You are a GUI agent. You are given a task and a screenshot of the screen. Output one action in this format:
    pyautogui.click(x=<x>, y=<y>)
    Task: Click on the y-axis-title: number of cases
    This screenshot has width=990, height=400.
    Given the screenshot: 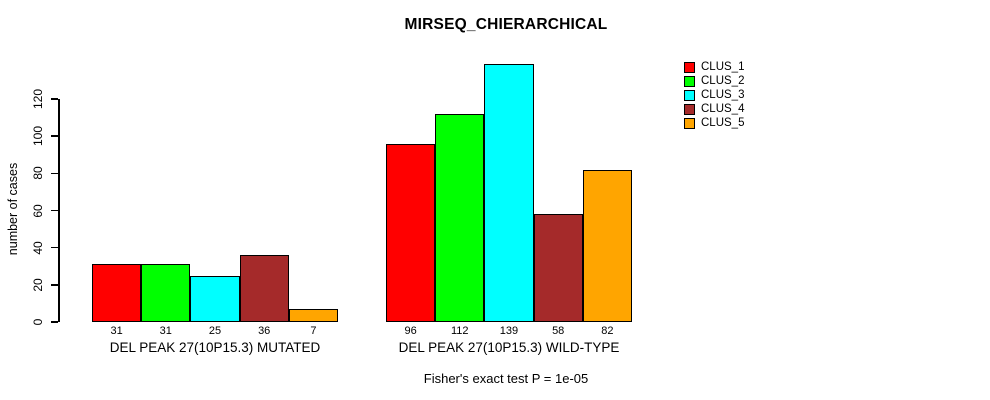 What is the action you would take?
    pyautogui.click(x=13, y=209)
    